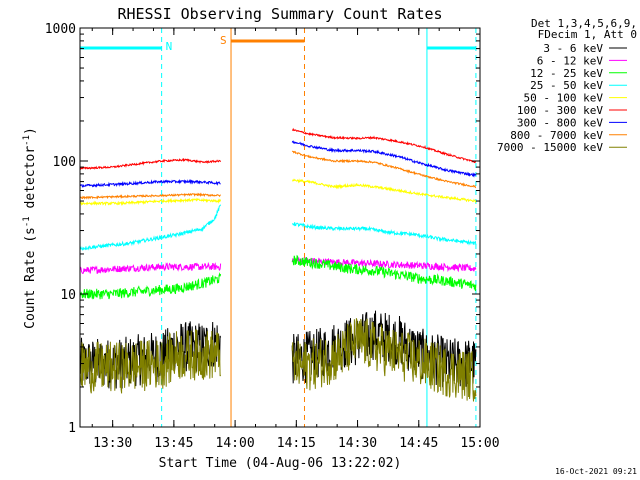  I want to click on y-axis-label-part3: ), so click(30, 131).